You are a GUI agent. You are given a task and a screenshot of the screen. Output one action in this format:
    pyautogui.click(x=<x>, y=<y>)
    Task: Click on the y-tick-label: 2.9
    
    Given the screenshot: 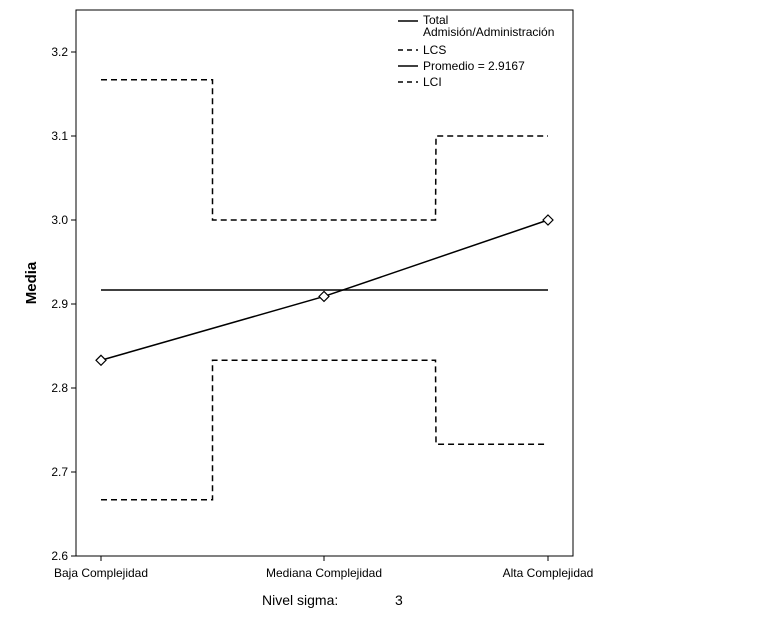 What is the action you would take?
    pyautogui.click(x=59, y=304)
    